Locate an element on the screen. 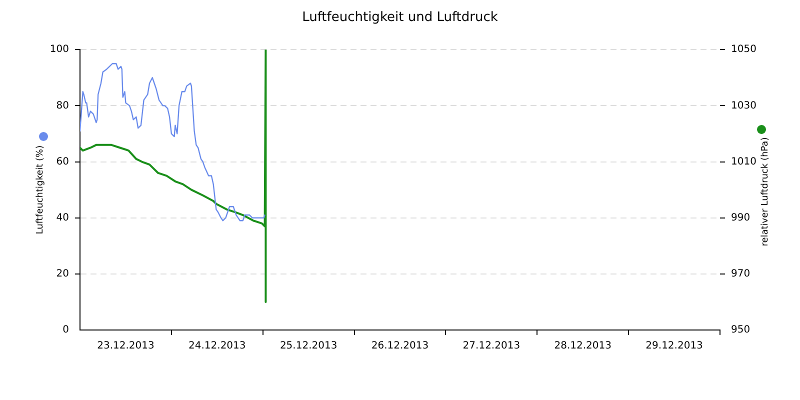 This screenshot has width=800, height=400. y2-axis-title: relativer Luftdruck (hPa) is located at coordinates (765, 191).